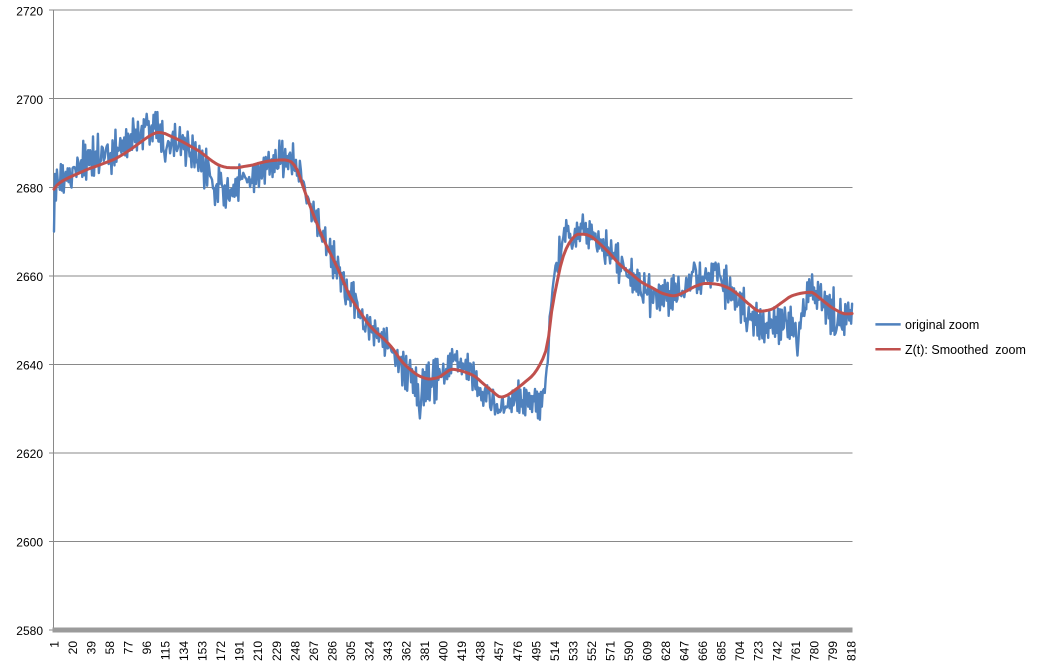  I want to click on svg-text: 2680, so click(29, 188).